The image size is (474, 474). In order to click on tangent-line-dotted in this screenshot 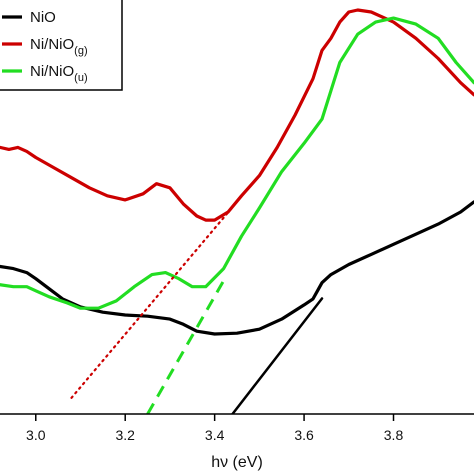, I will do `click(152, 302)`.